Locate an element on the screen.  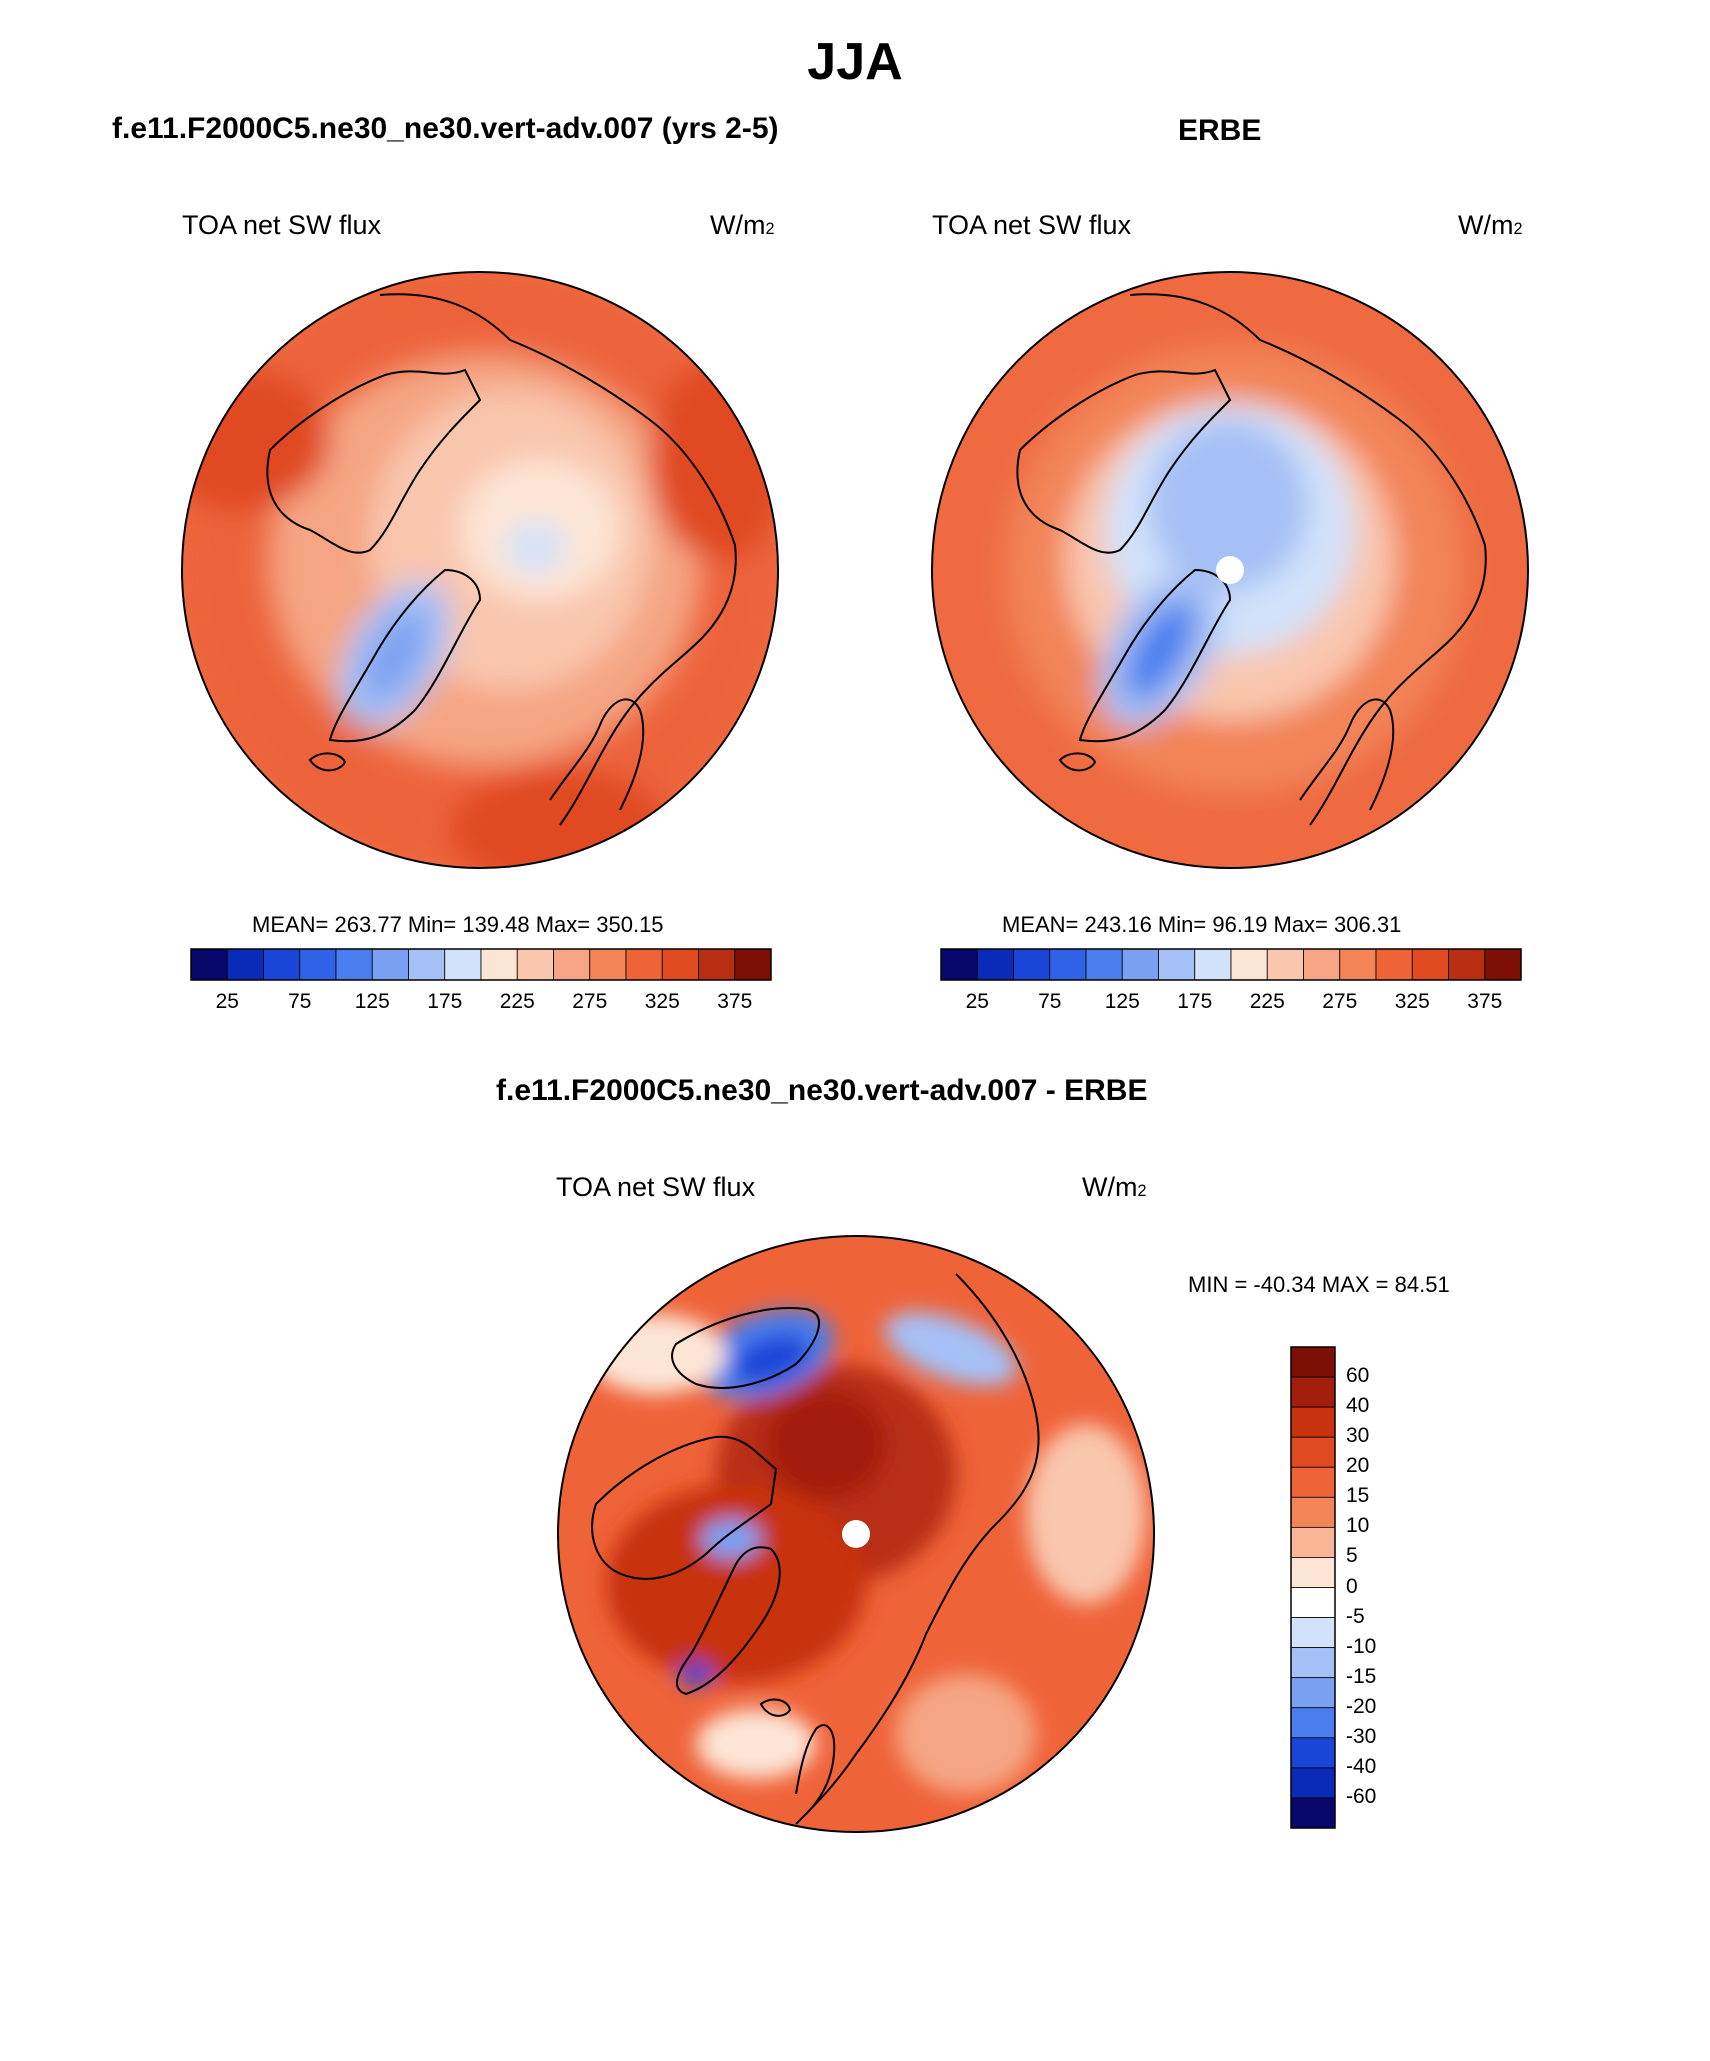
diff-map-pole-hole is located at coordinates (856, 1534).